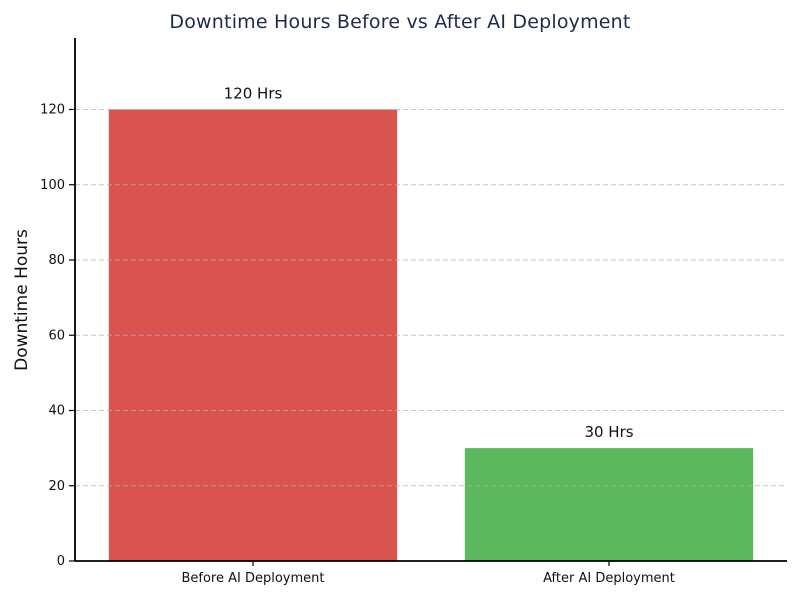 This screenshot has width=800, height=600. Describe the element at coordinates (52, 185) in the screenshot. I see `y-tick-label-100: 100` at that location.